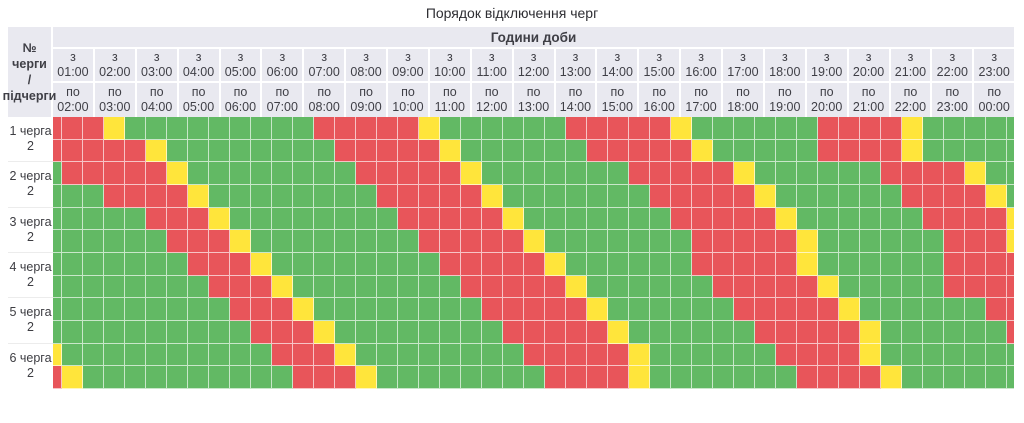 The width and height of the screenshot is (1024, 423). What do you see at coordinates (492, 107) in the screenshot?
I see `to-time: 12:00` at bounding box center [492, 107].